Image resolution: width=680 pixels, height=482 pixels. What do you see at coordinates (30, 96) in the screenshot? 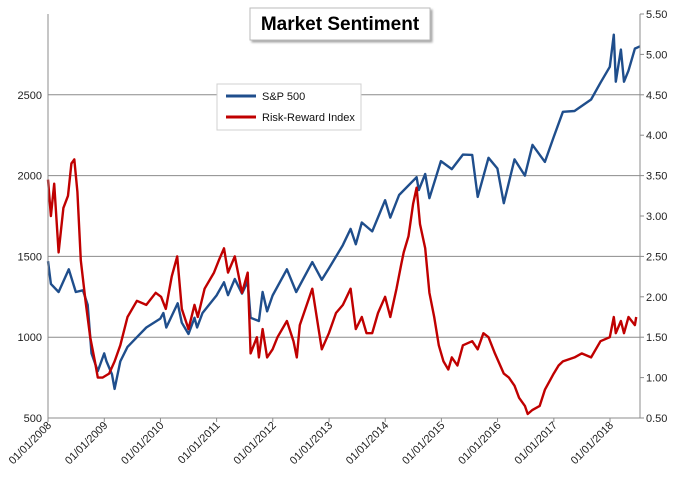
I see `y-left-tick-label: 2500` at bounding box center [30, 96].